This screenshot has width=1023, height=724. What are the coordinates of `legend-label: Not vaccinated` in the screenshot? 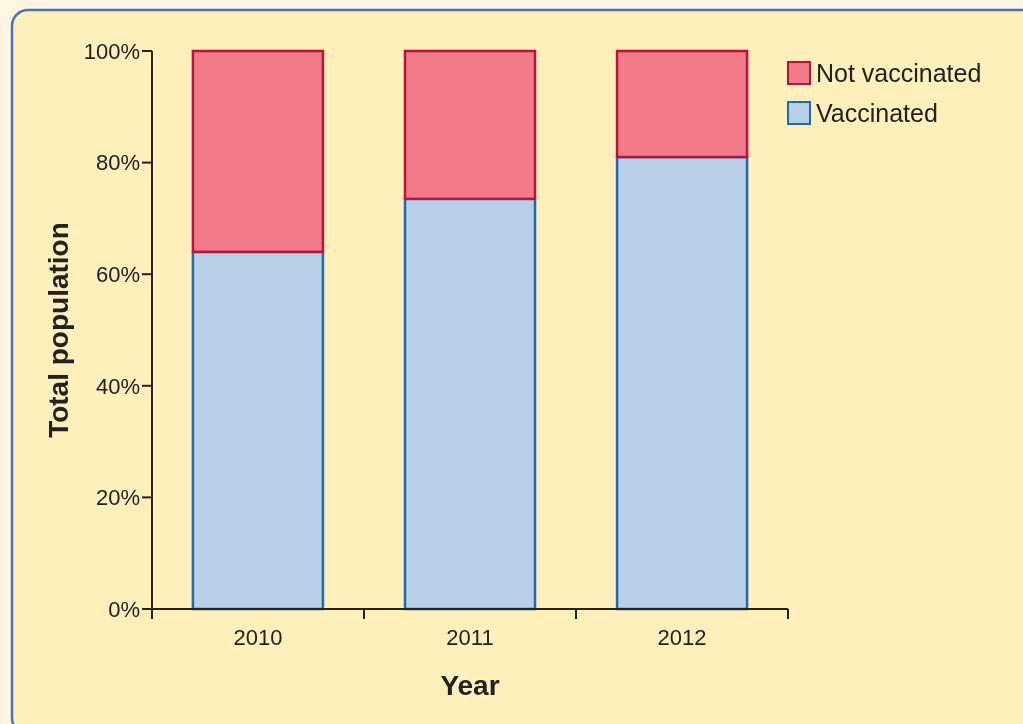 It's located at (899, 72).